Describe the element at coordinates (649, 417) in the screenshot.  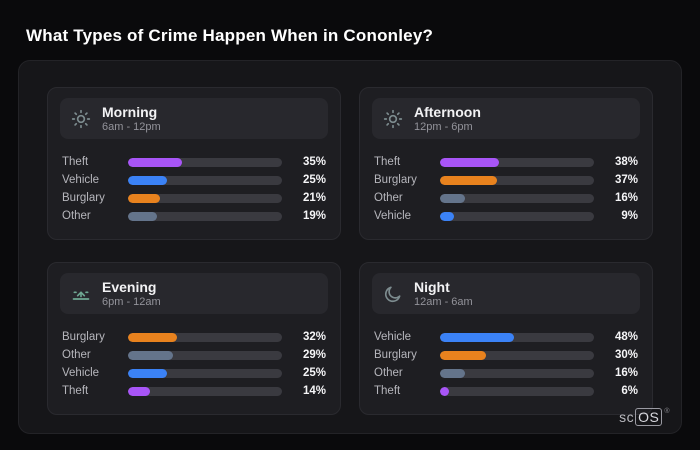
I see `scos-logo-boxed: OS` at that location.